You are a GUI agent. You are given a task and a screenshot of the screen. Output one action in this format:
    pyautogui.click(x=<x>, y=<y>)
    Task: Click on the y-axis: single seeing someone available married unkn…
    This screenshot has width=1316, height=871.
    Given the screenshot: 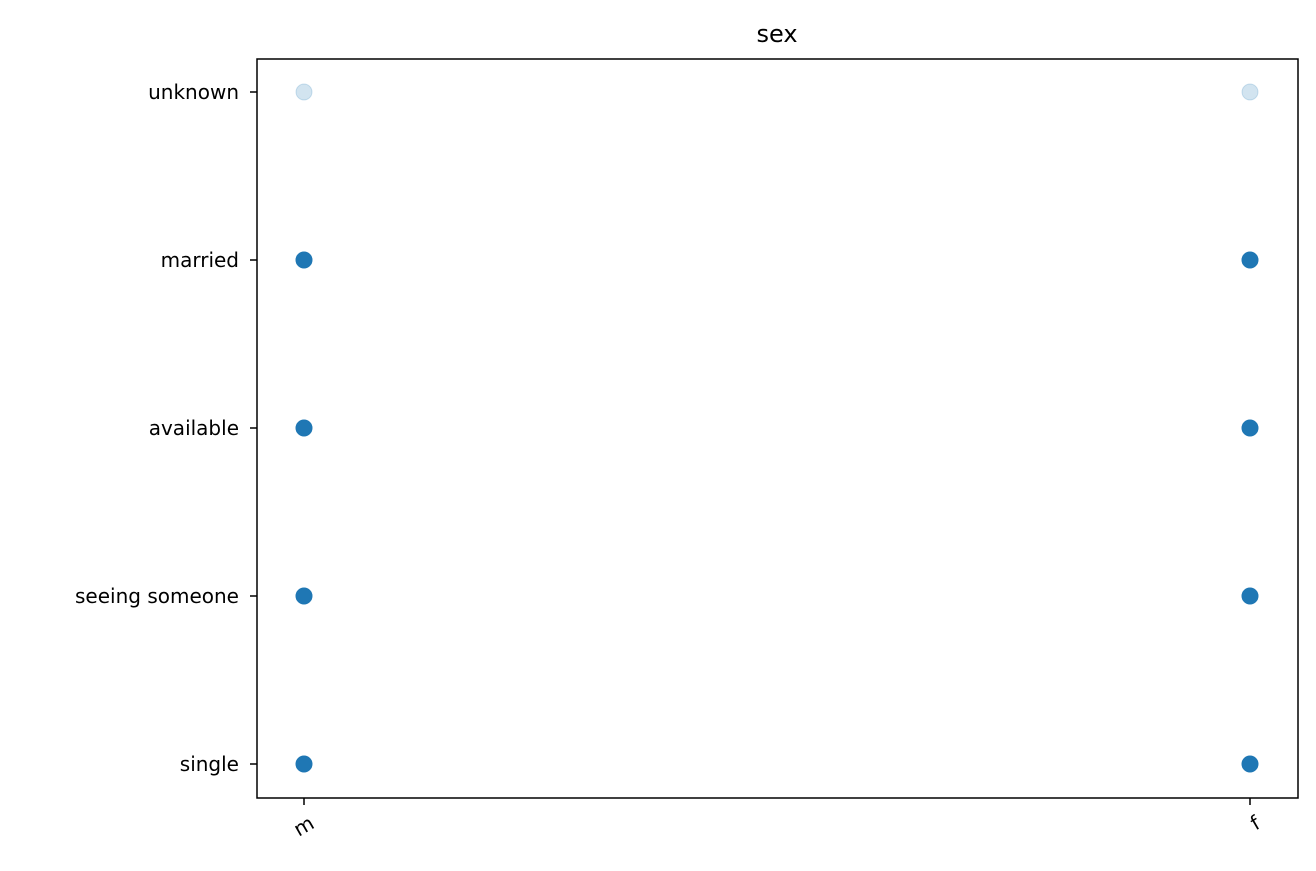 What is the action you would take?
    pyautogui.click(x=166, y=428)
    